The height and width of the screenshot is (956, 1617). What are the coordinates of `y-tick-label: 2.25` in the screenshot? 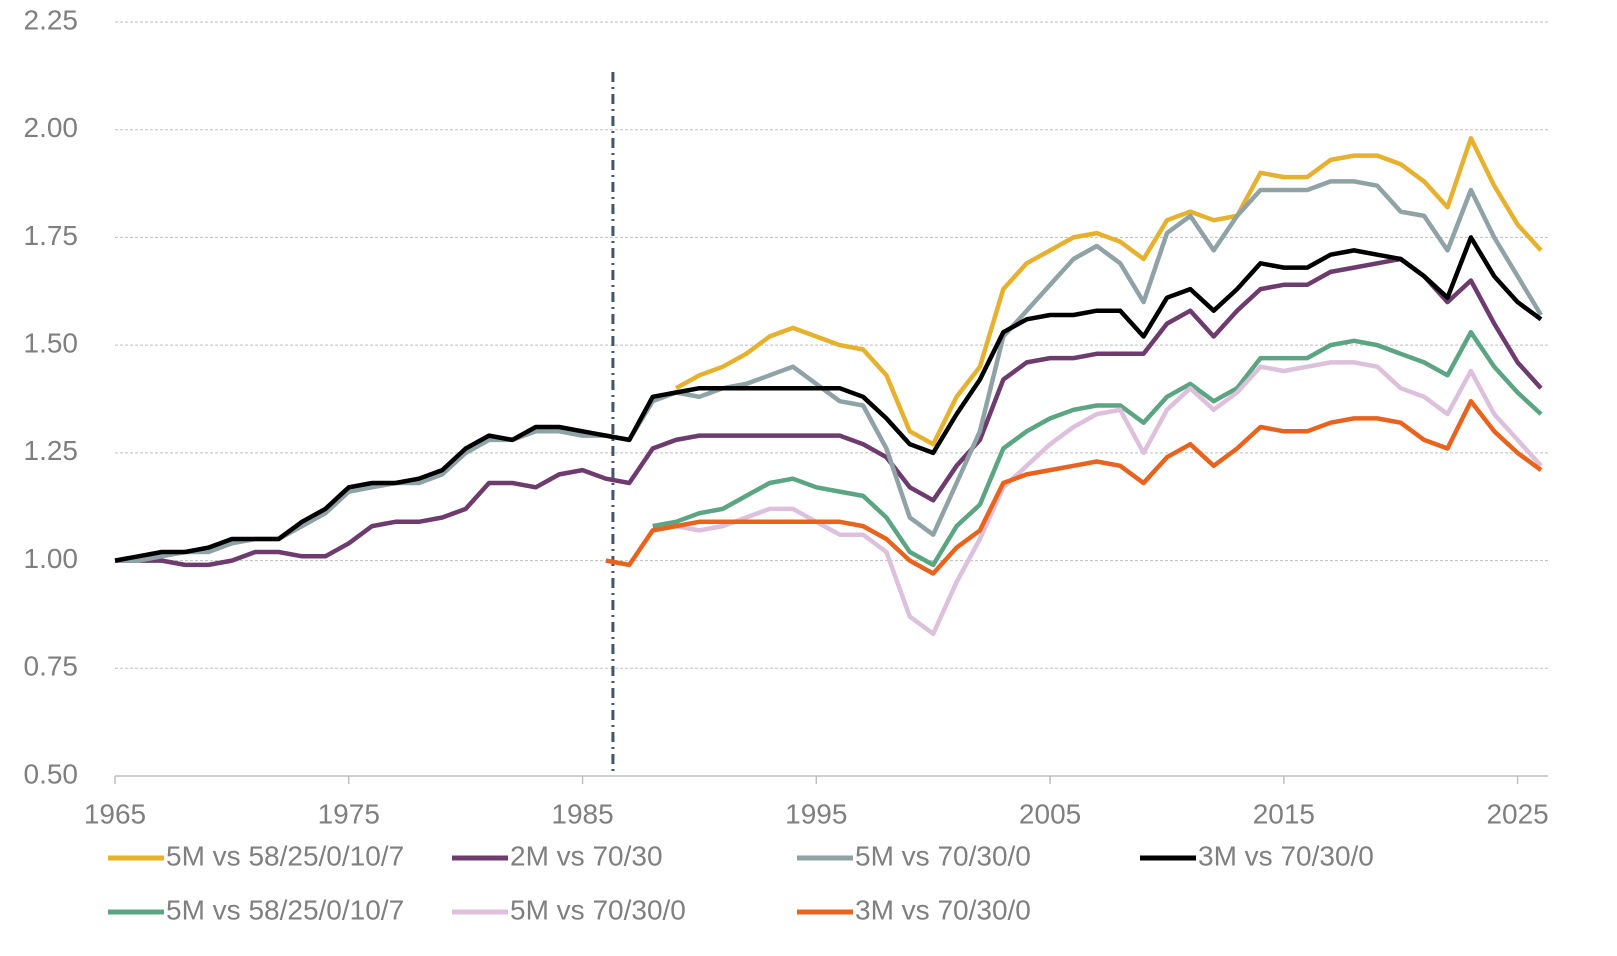 It's located at (51, 19).